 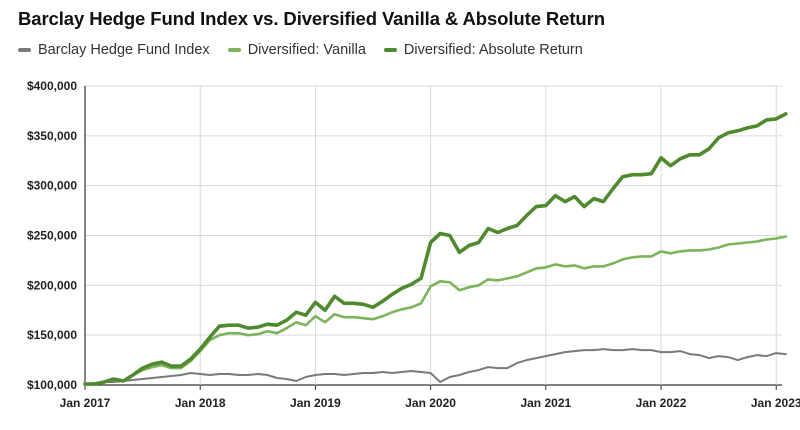 What do you see at coordinates (200, 403) in the screenshot?
I see `x-tick-label: Jan 2018` at bounding box center [200, 403].